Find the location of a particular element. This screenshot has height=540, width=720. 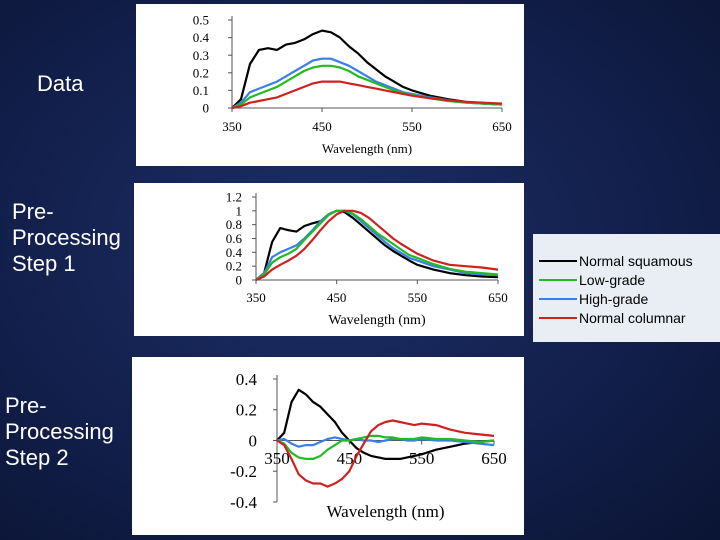

step1-line-2: Processing is located at coordinates (66, 237).